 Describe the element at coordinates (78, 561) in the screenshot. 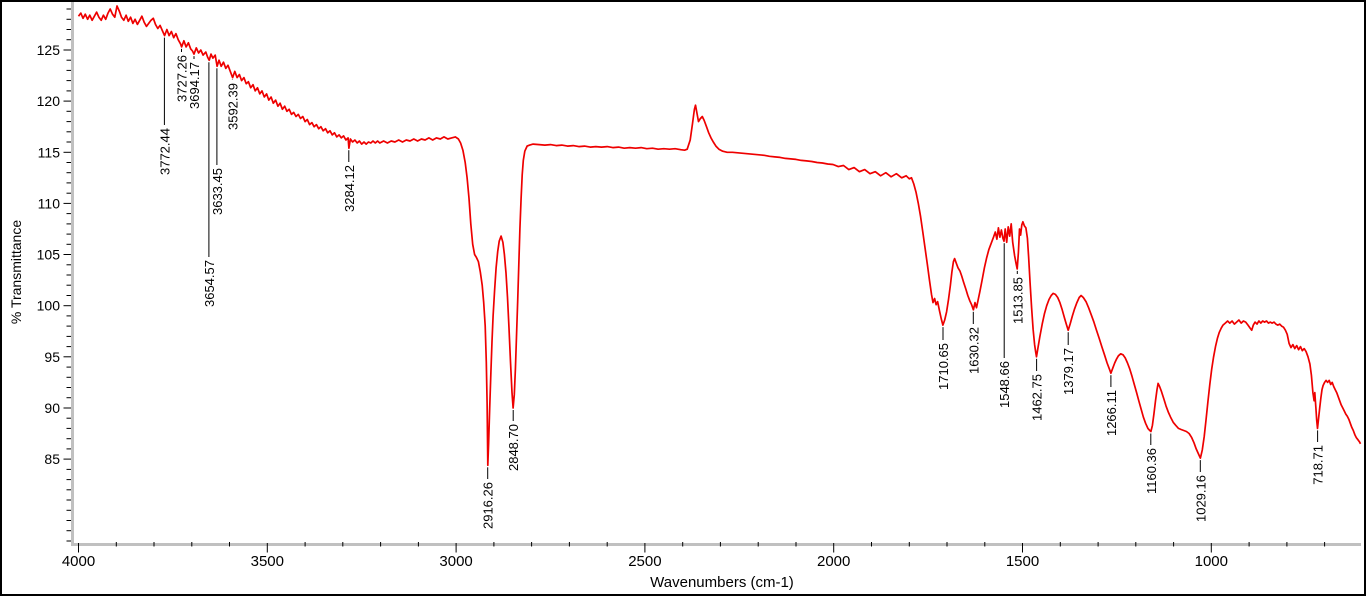

I see `x-tick-label: 4000` at that location.